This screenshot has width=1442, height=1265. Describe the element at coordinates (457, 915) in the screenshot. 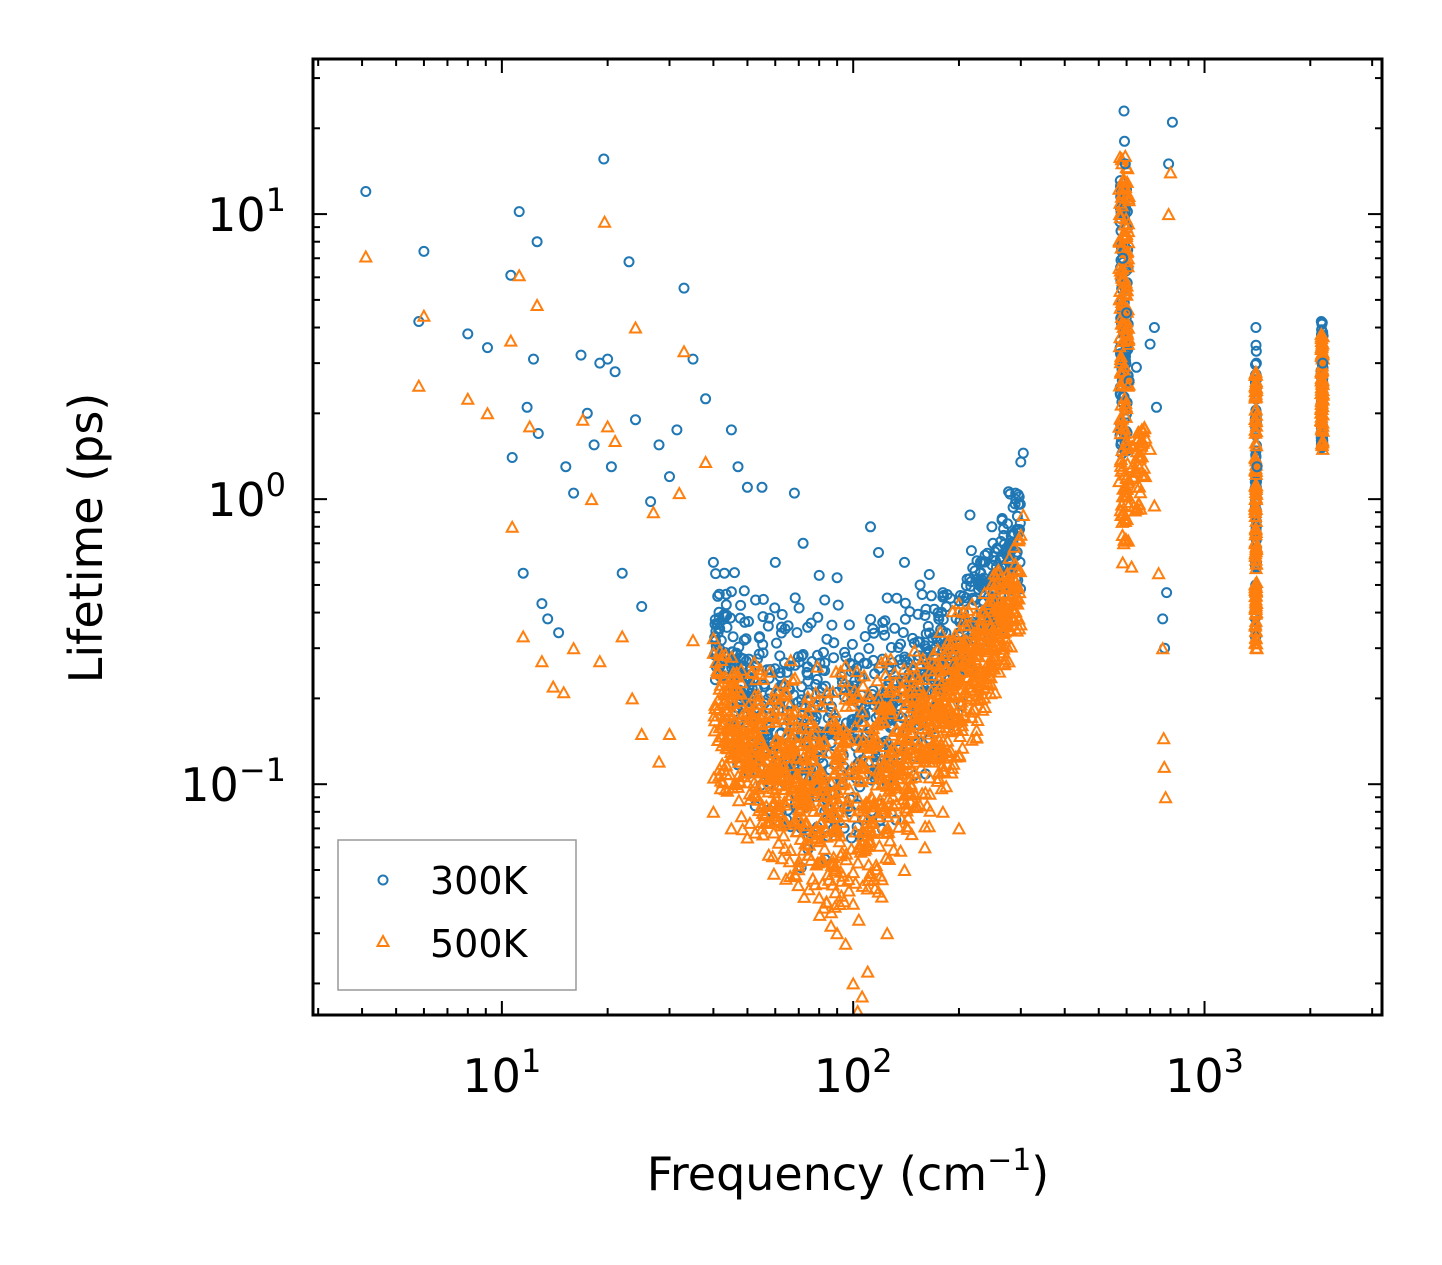

I see `legend-box` at that location.